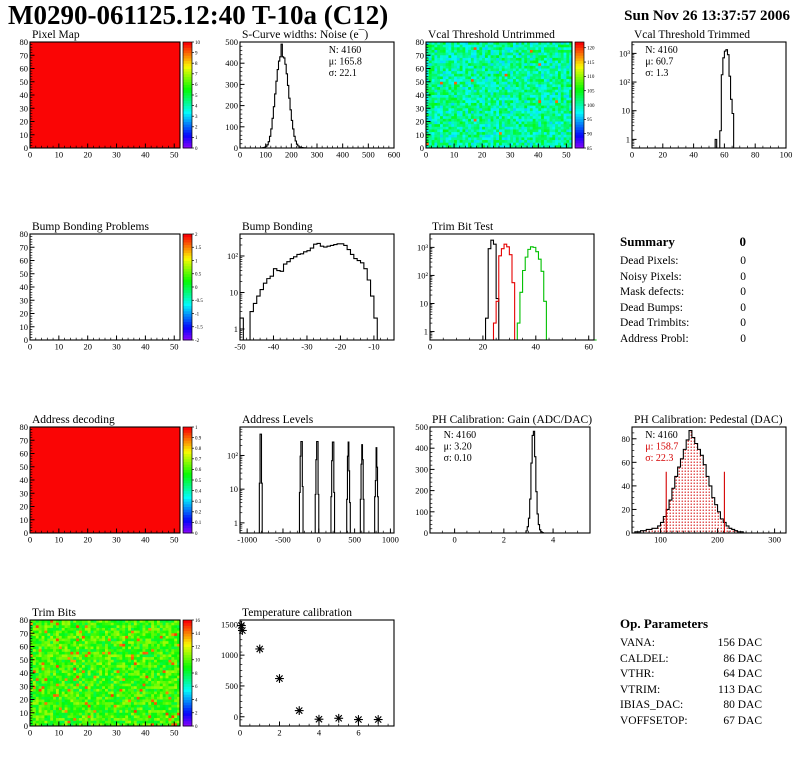 Image resolution: width=796 pixels, height=772 pixels. What do you see at coordinates (199, 301) in the screenshot?
I see `svg-text: -0.5` at bounding box center [199, 301].